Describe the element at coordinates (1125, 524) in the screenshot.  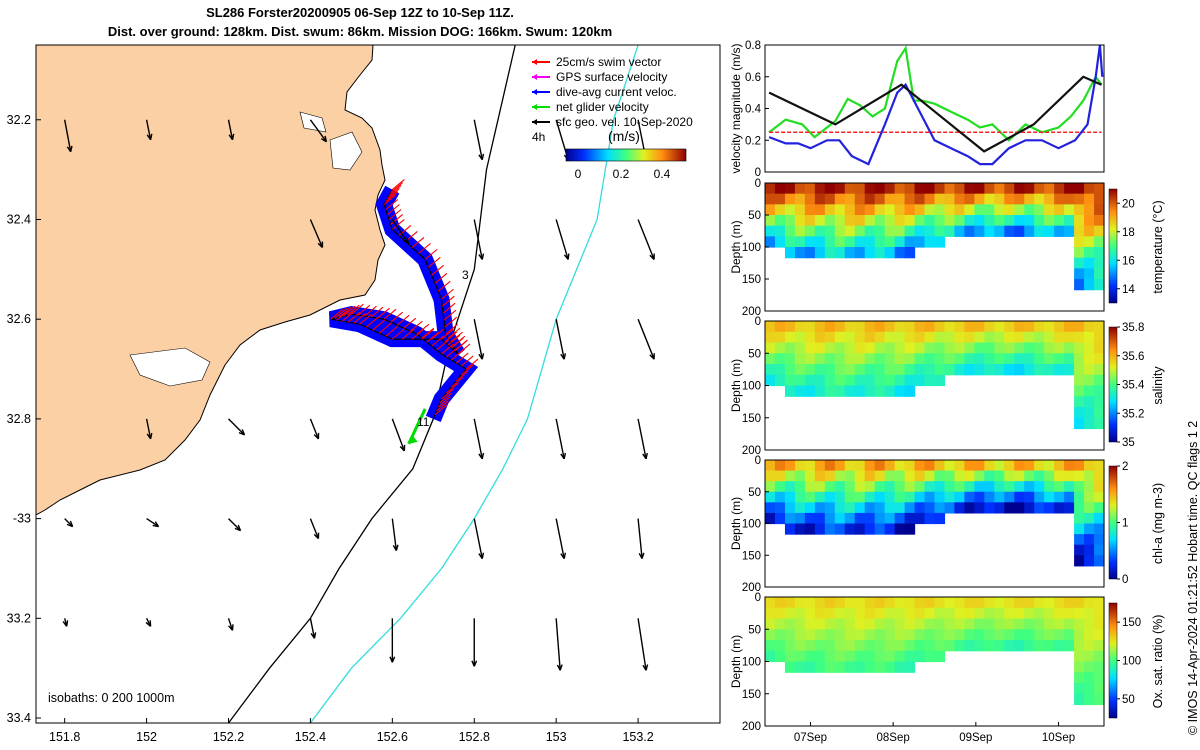
I see `colorbar-tick-label: 1` at that location.